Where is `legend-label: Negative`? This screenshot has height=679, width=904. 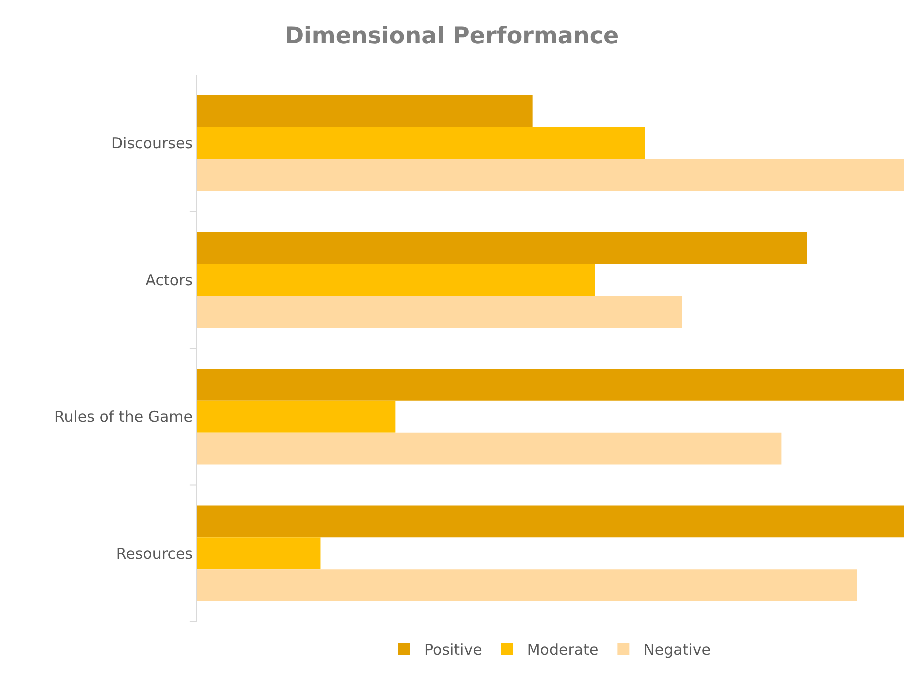
legend-label: Negative is located at coordinates (677, 650).